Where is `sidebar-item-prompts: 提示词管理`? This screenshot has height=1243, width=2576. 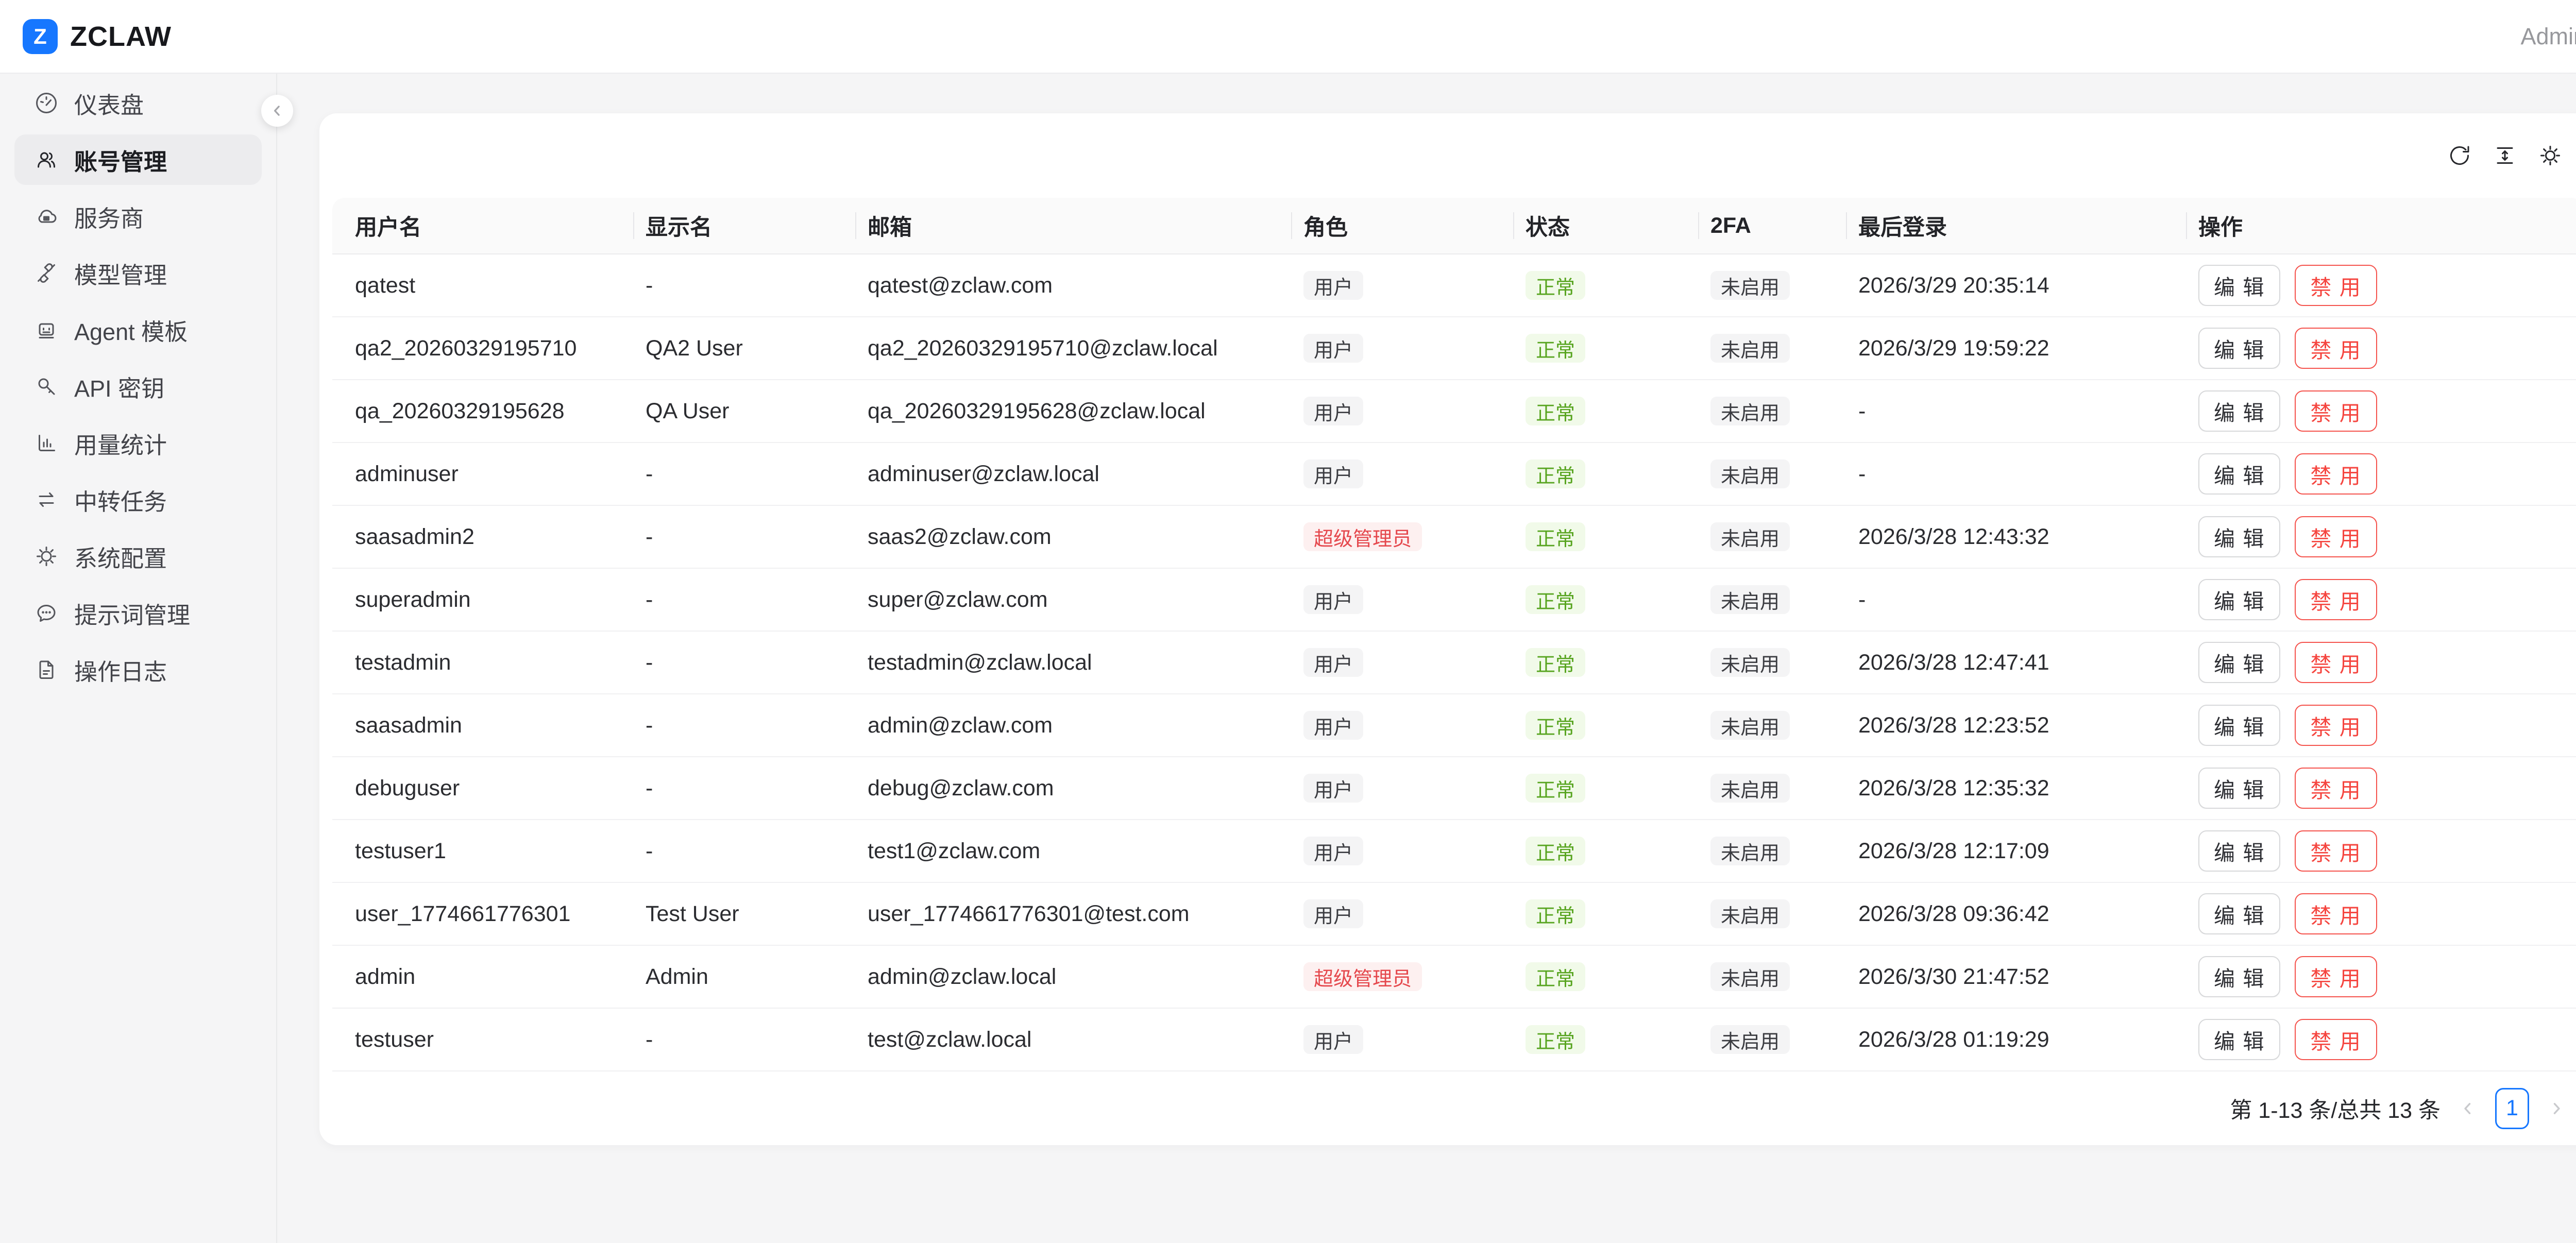 sidebar-item-prompts: 提示词管理 is located at coordinates (138, 613).